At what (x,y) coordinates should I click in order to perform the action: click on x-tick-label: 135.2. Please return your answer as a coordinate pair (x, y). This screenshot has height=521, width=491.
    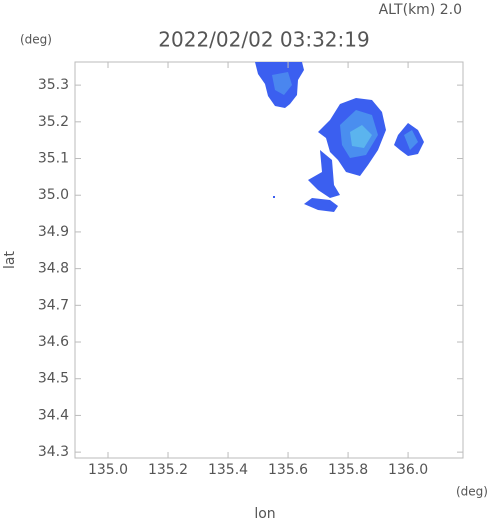
    Looking at the image, I should click on (168, 470).